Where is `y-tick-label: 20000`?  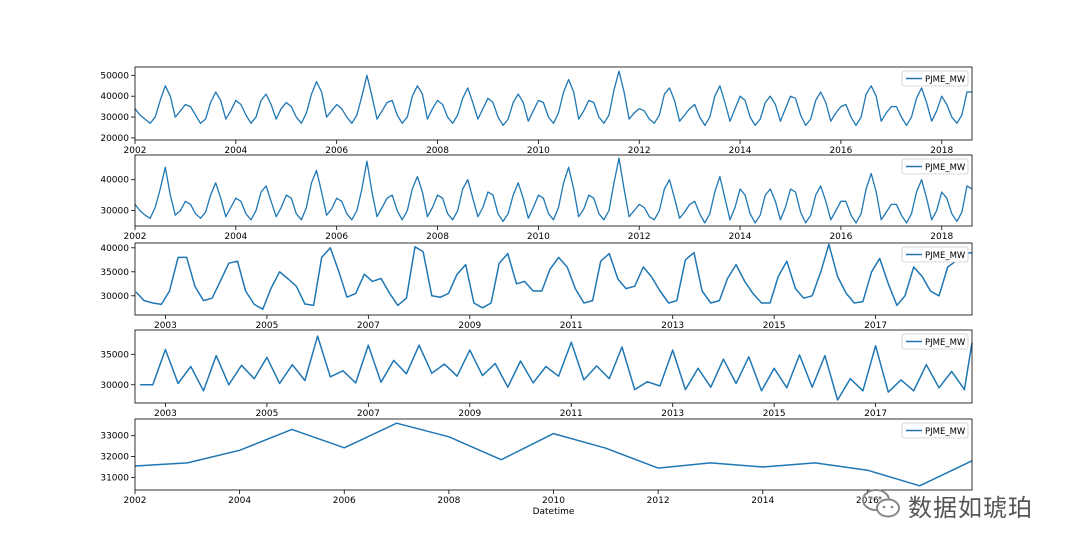
y-tick-label: 20000 is located at coordinates (114, 139).